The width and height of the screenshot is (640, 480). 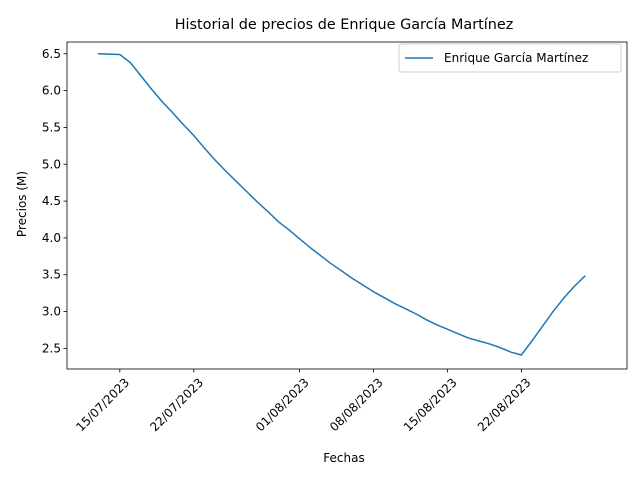 What do you see at coordinates (343, 458) in the screenshot?
I see `x-axis-label: Fechas` at bounding box center [343, 458].